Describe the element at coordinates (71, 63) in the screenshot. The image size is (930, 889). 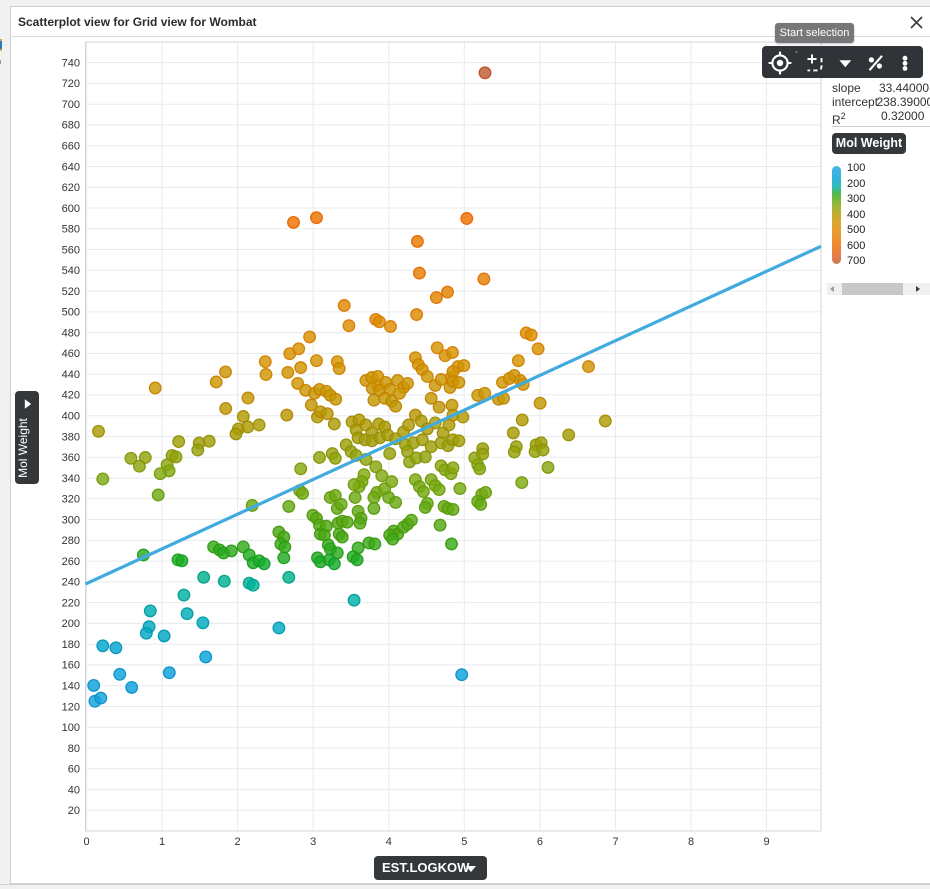
I see `svg-text: 740` at that location.